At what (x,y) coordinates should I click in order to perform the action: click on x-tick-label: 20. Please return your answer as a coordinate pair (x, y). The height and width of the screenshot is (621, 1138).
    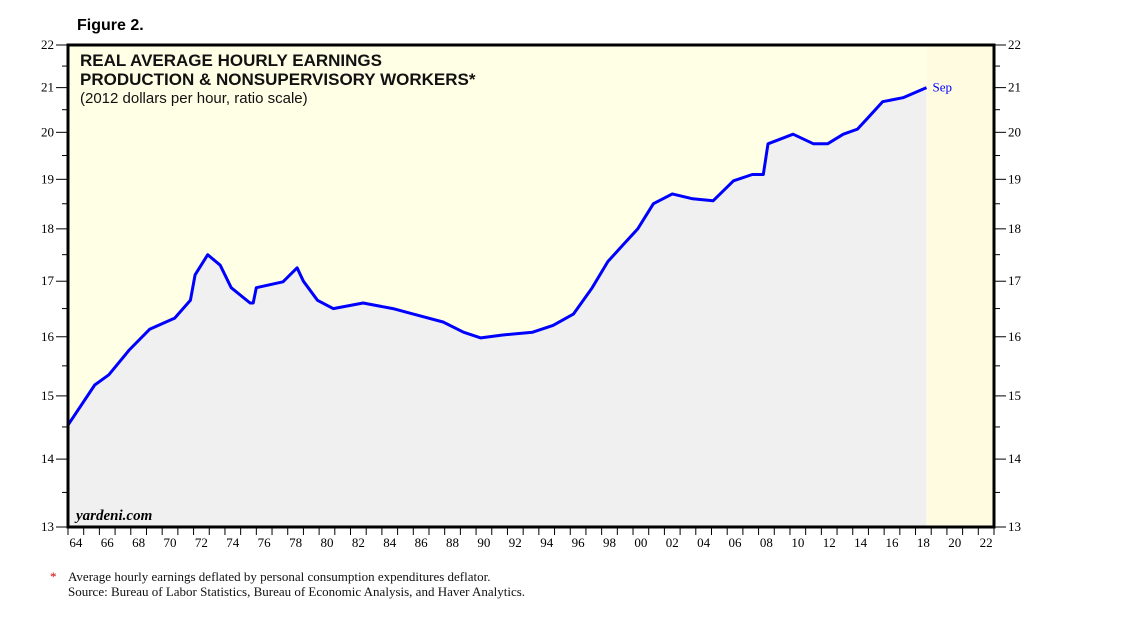
    Looking at the image, I should click on (954, 542).